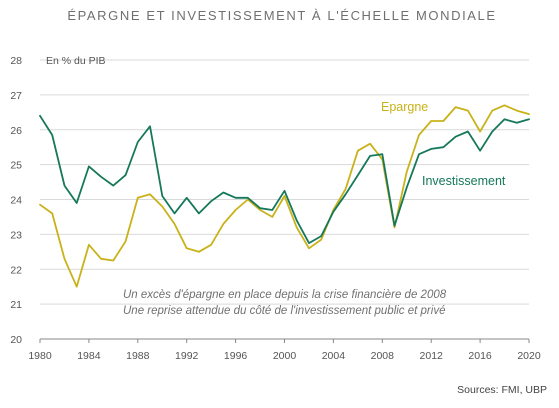  Describe the element at coordinates (16, 61) in the screenshot. I see `y-tick-label: 28` at that location.